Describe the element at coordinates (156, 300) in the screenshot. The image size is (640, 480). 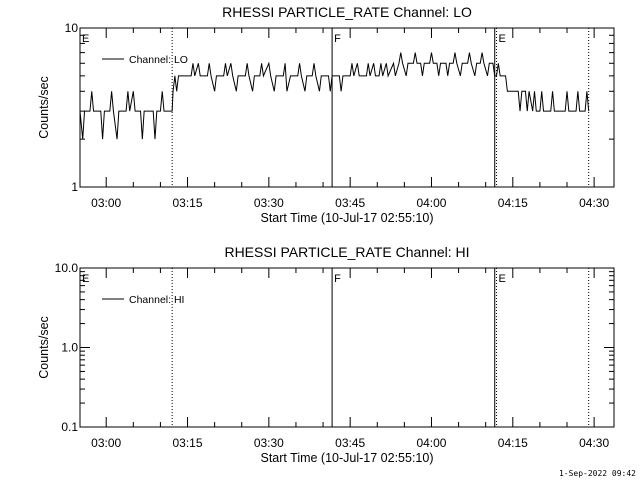
I see `legend-entry: Channel: HI` at that location.